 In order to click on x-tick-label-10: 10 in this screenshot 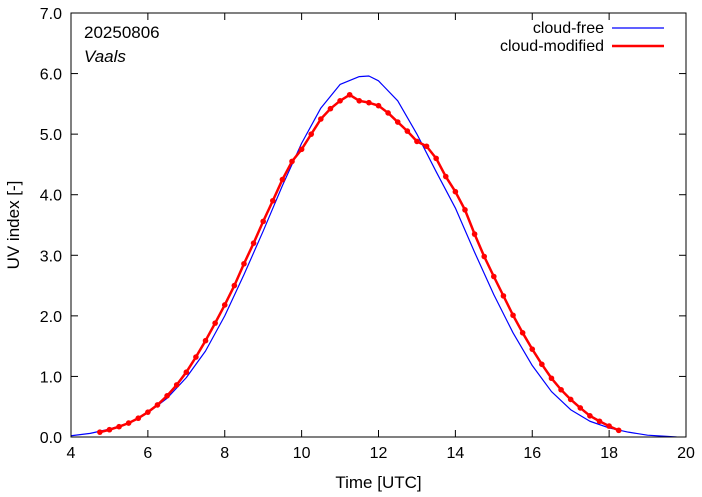, I will do `click(302, 453)`.